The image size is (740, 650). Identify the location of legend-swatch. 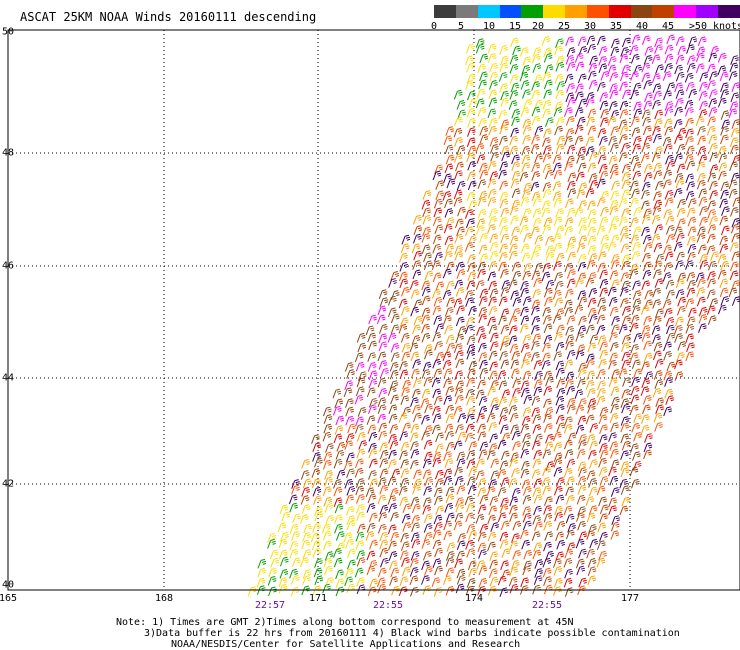
(619, 11).